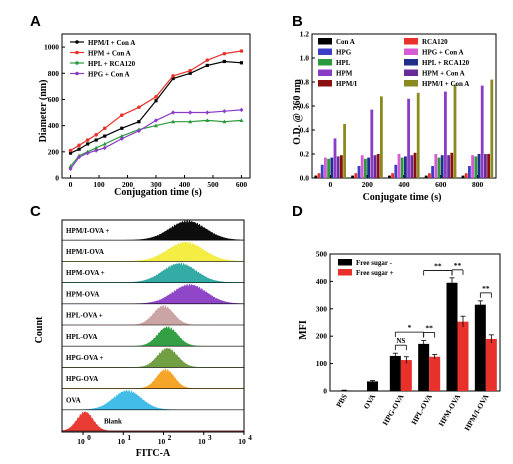 The height and width of the screenshot is (464, 513). What do you see at coordinates (152, 421) in the screenshot?
I see `panel-c-histogram` at bounding box center [152, 421].